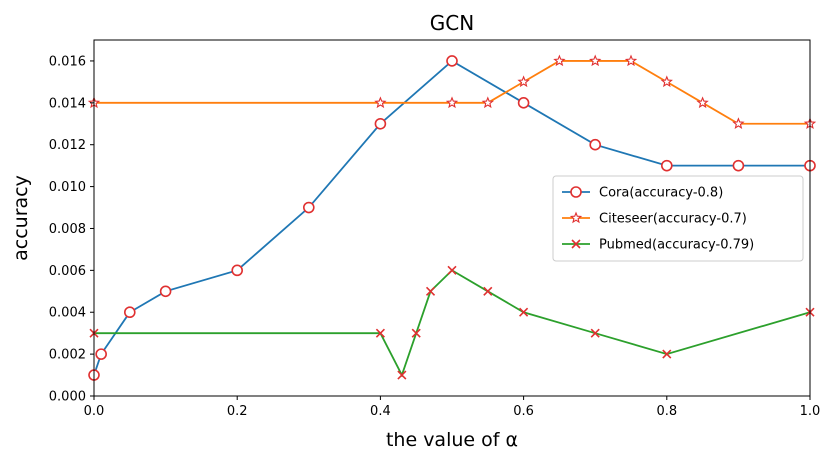  I want to click on series-line, so click(452, 92).